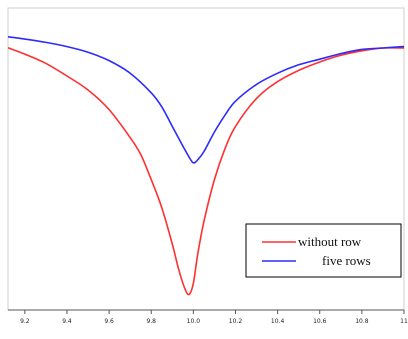 Image resolution: width=408 pixels, height=339 pixels. I want to click on x-tick-label: 10.4, so click(278, 321).